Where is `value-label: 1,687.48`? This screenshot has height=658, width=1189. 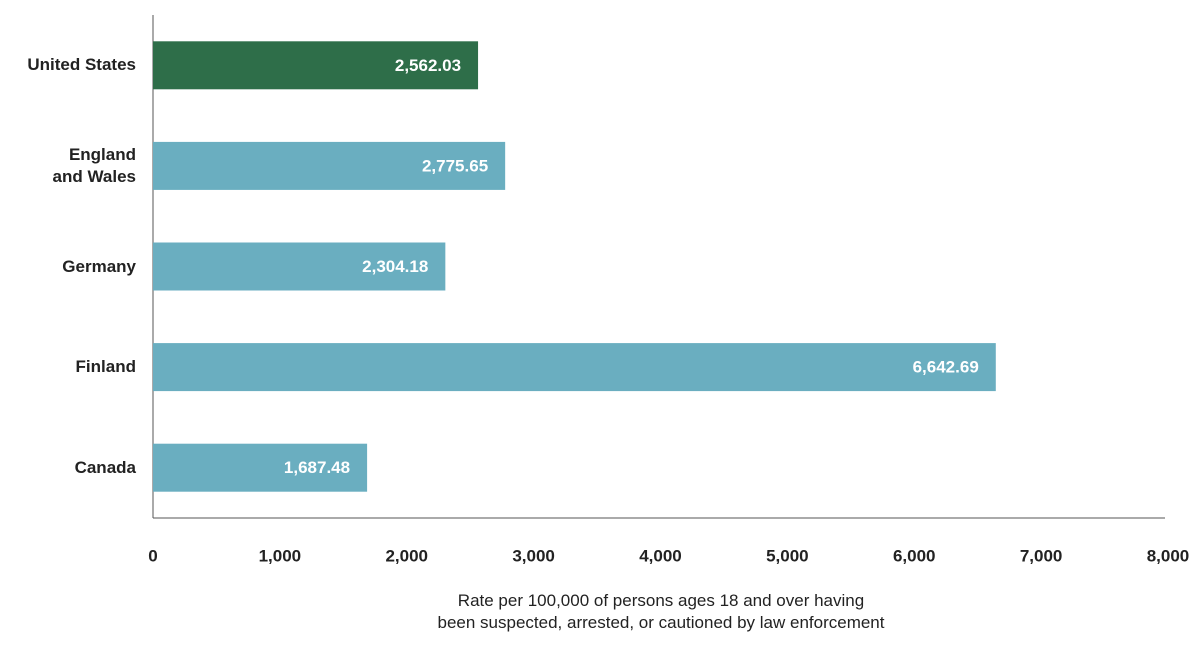
value-label: 1,687.48 is located at coordinates (317, 467).